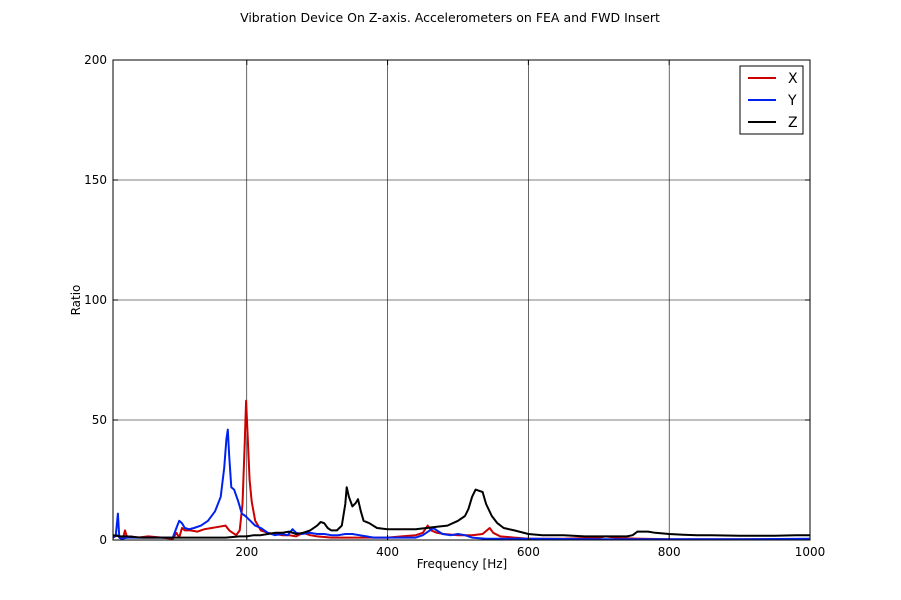 The width and height of the screenshot is (901, 600). Describe the element at coordinates (246, 552) in the screenshot. I see `x-tick-label: 200` at that location.